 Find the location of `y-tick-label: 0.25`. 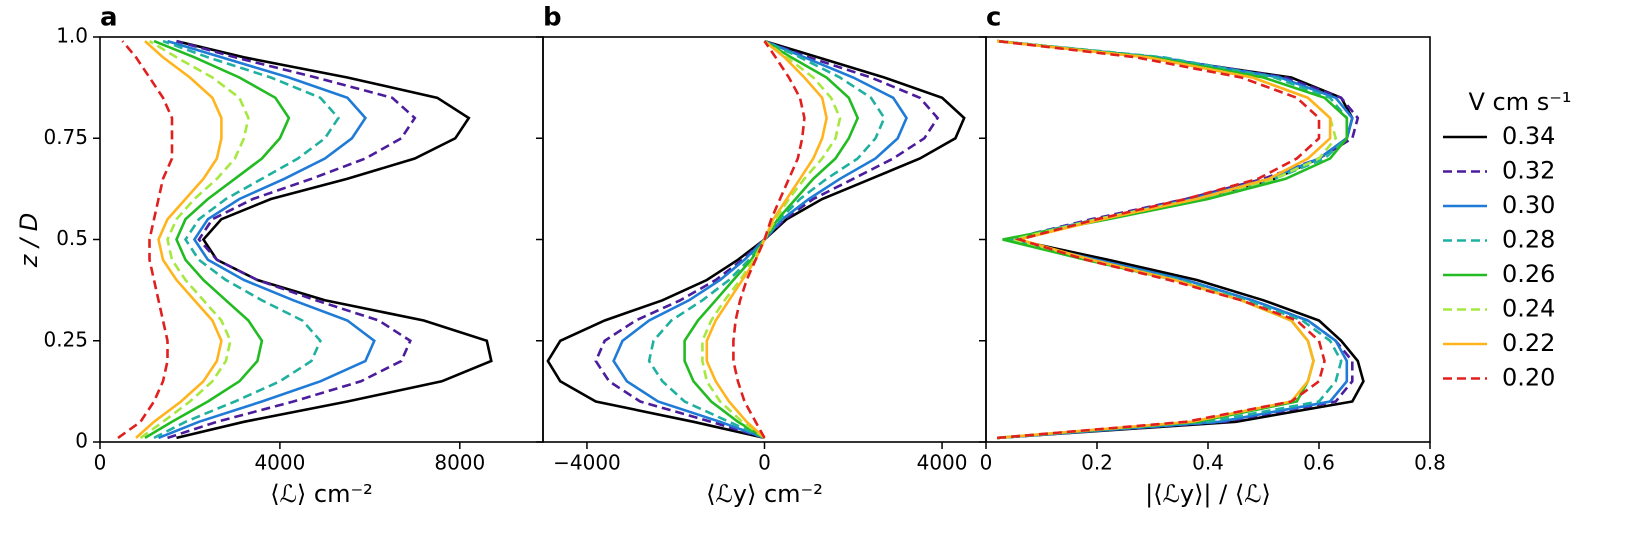

y-tick-label: 0.25 is located at coordinates (65, 339).